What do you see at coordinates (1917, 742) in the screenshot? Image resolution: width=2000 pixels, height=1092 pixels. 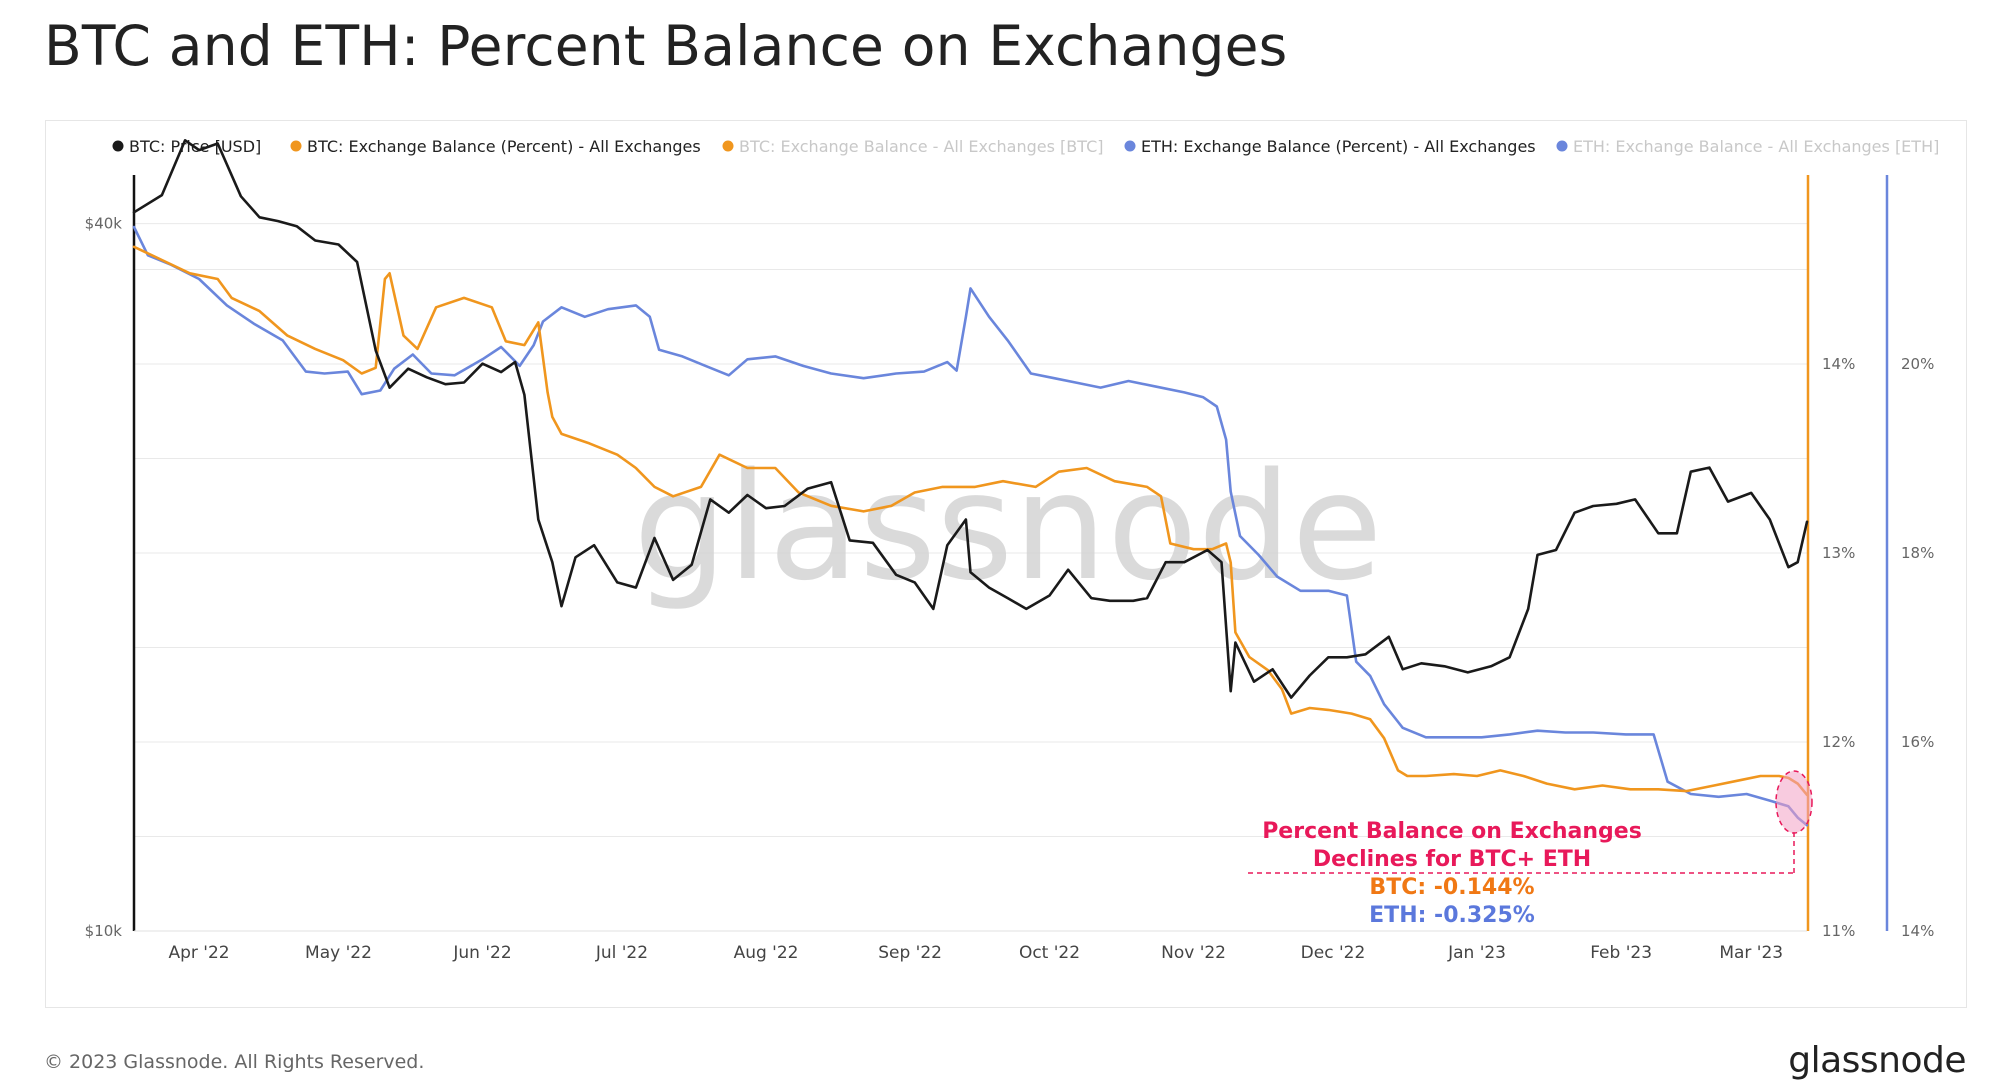 I see `y-eth-tick-label: 16%` at bounding box center [1917, 742].